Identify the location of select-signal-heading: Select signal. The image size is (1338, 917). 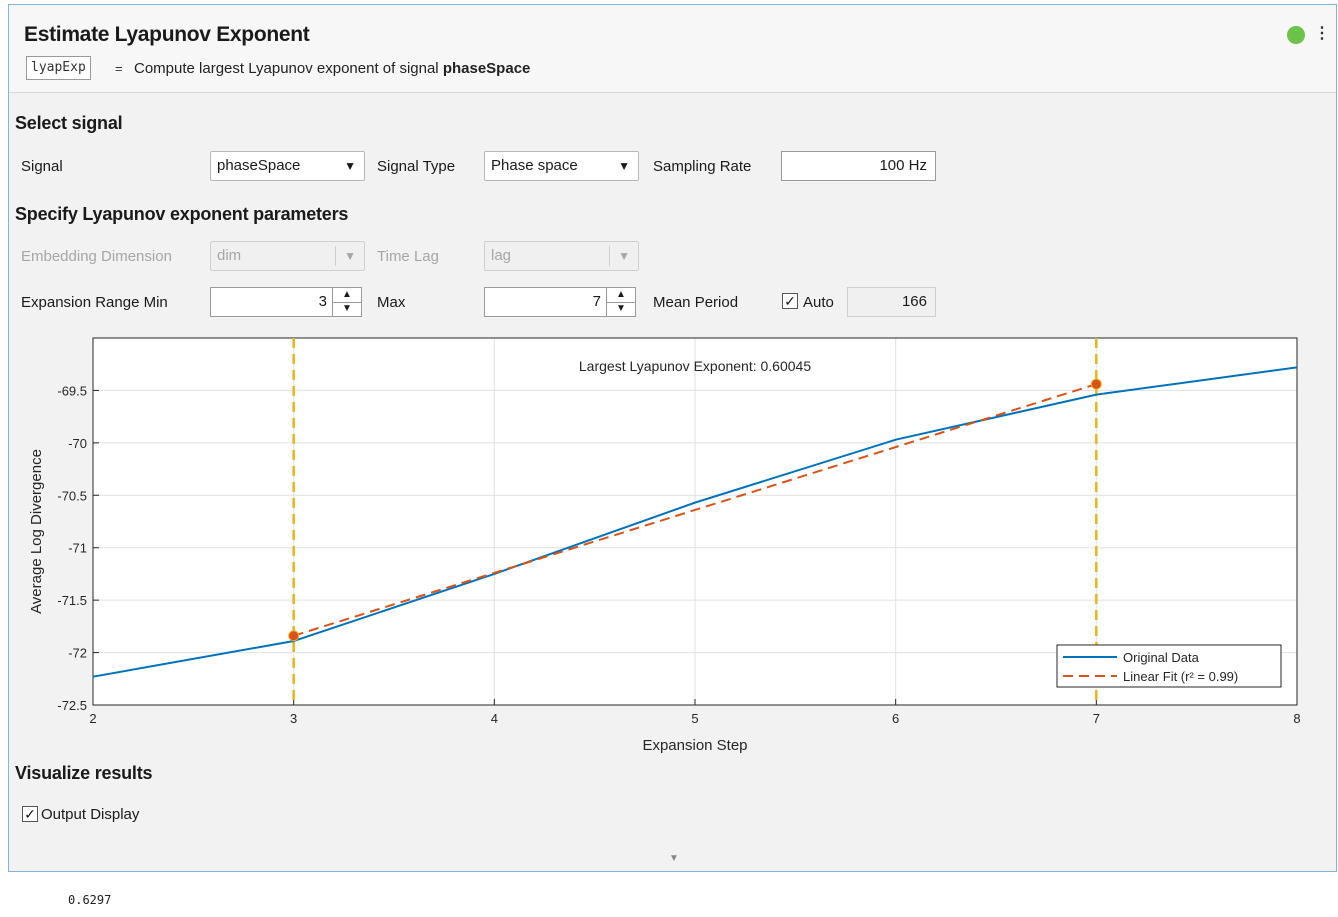
(69, 123).